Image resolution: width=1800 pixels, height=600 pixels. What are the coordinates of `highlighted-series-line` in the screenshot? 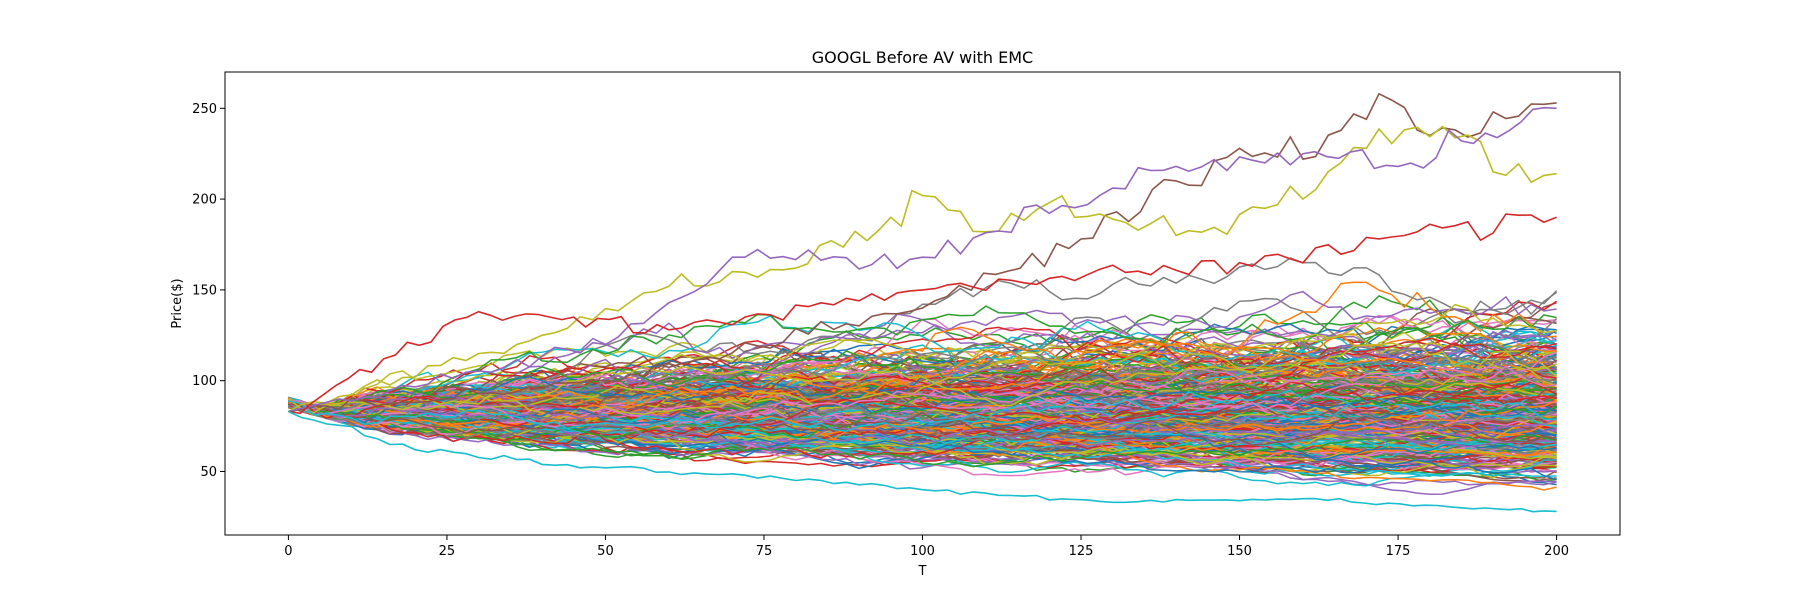 It's located at (922, 461).